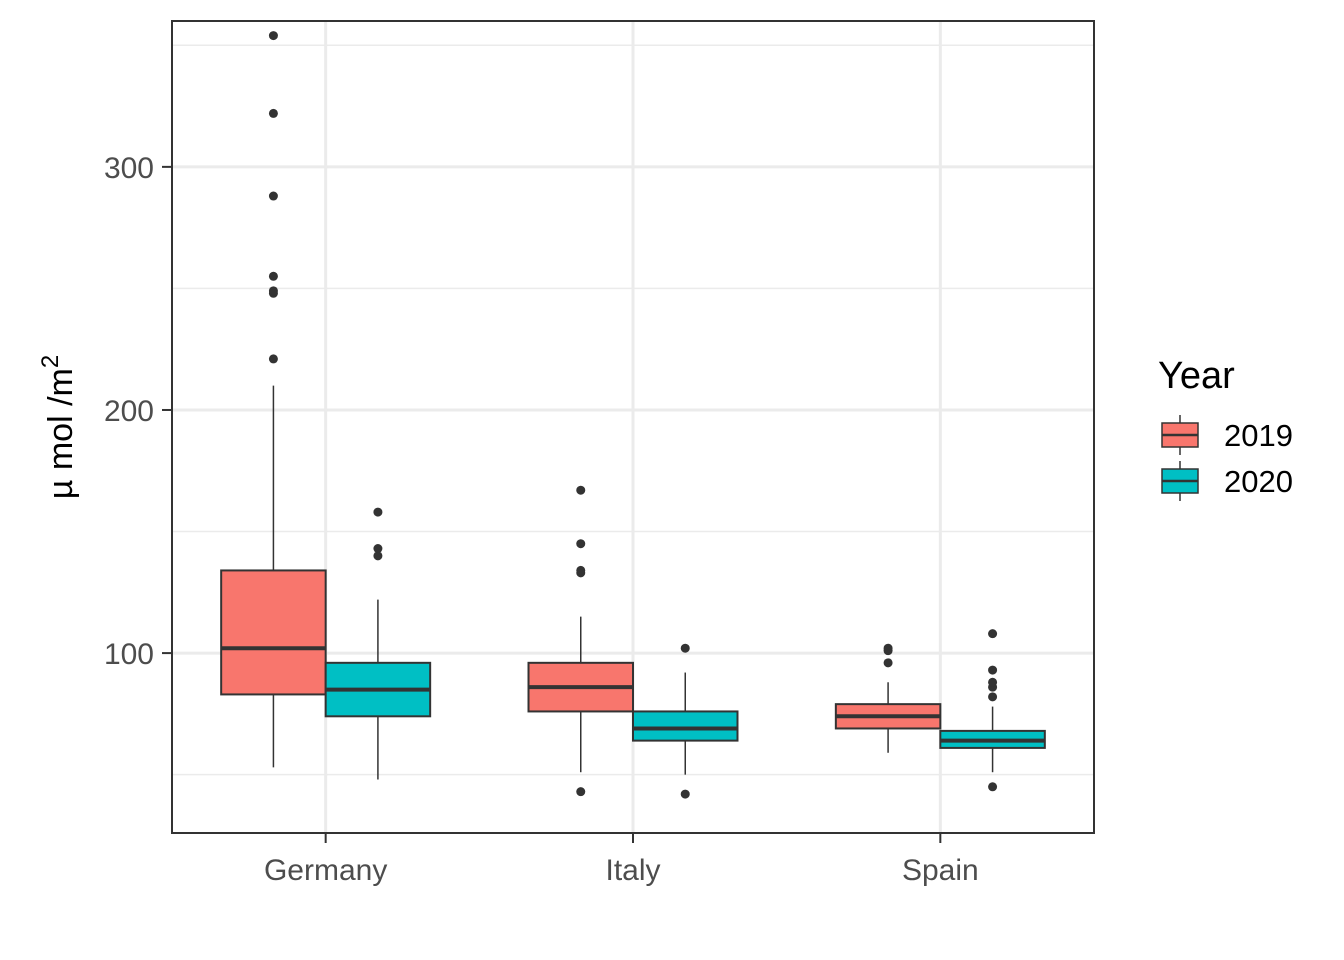 This screenshot has height=960, width=1344. What do you see at coordinates (129, 168) in the screenshot?
I see `y-tick-label: 300` at bounding box center [129, 168].